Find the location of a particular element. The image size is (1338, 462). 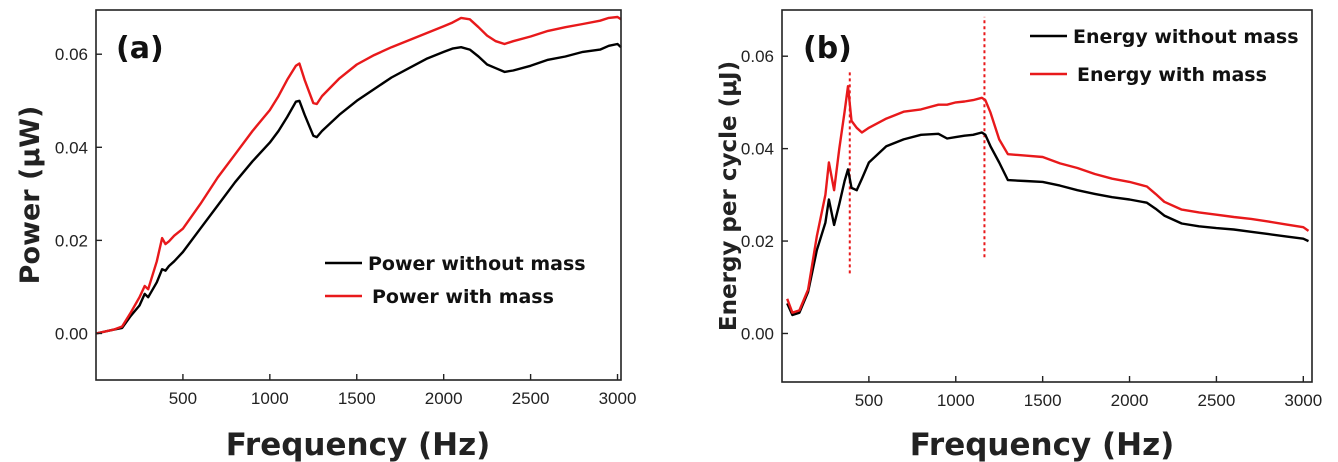

panel-b-y-tick-label-2: 0.04 is located at coordinates (757, 149).